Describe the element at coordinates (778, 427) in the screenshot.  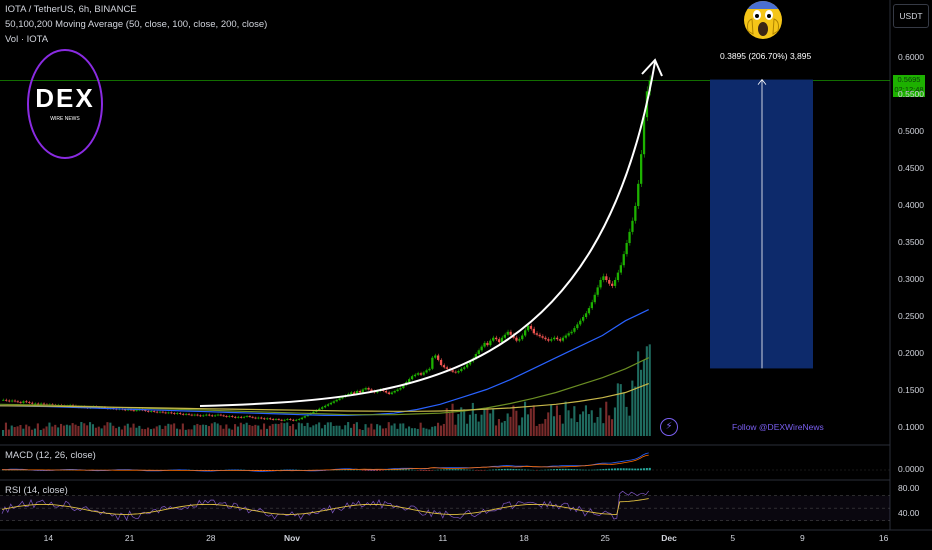
I see `follow-text: Follow @DEXWireNews` at that location.